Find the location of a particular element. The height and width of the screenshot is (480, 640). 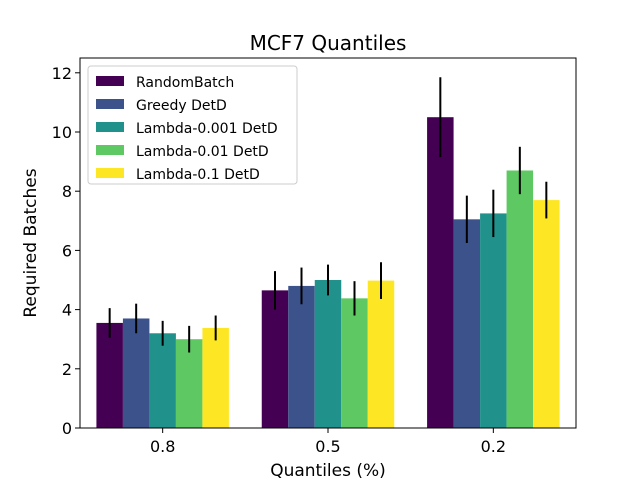

x-tick-label: 0.5 is located at coordinates (327, 446).